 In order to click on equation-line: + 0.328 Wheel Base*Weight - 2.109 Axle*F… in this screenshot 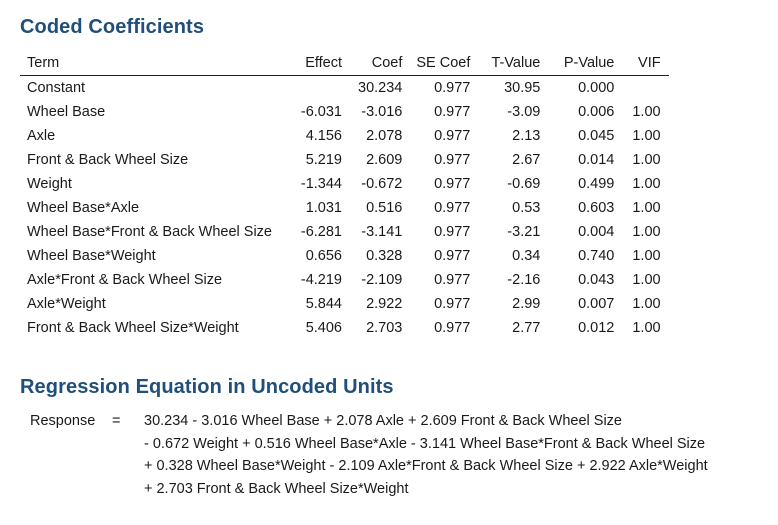, I will do `click(426, 466)`.